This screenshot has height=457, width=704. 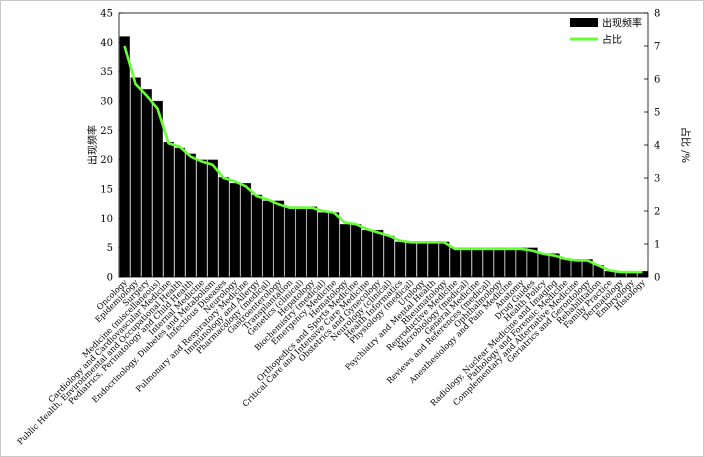 I want to click on y-tick-label: 10, so click(x=106, y=219).